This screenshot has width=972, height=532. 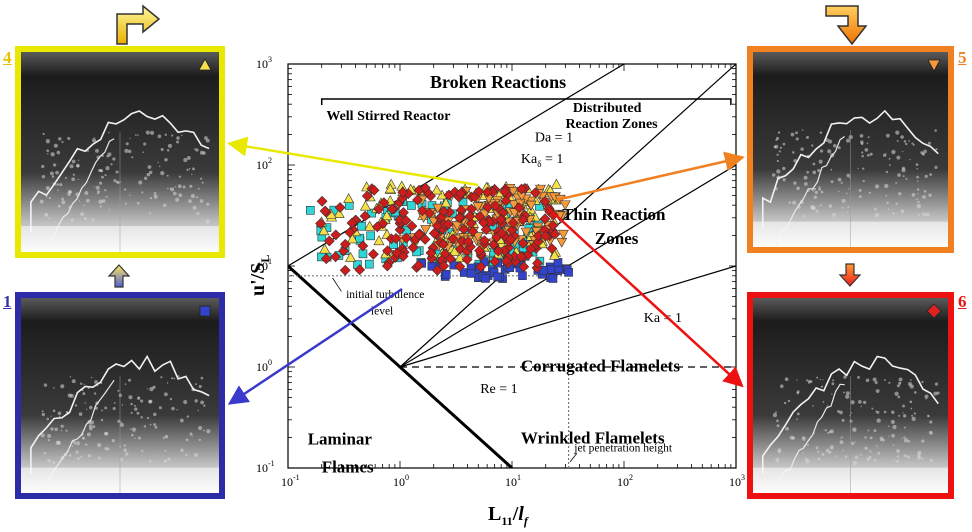 What do you see at coordinates (385, 295) in the screenshot?
I see `annotation-initial-turbulence: initial turbulence` at bounding box center [385, 295].